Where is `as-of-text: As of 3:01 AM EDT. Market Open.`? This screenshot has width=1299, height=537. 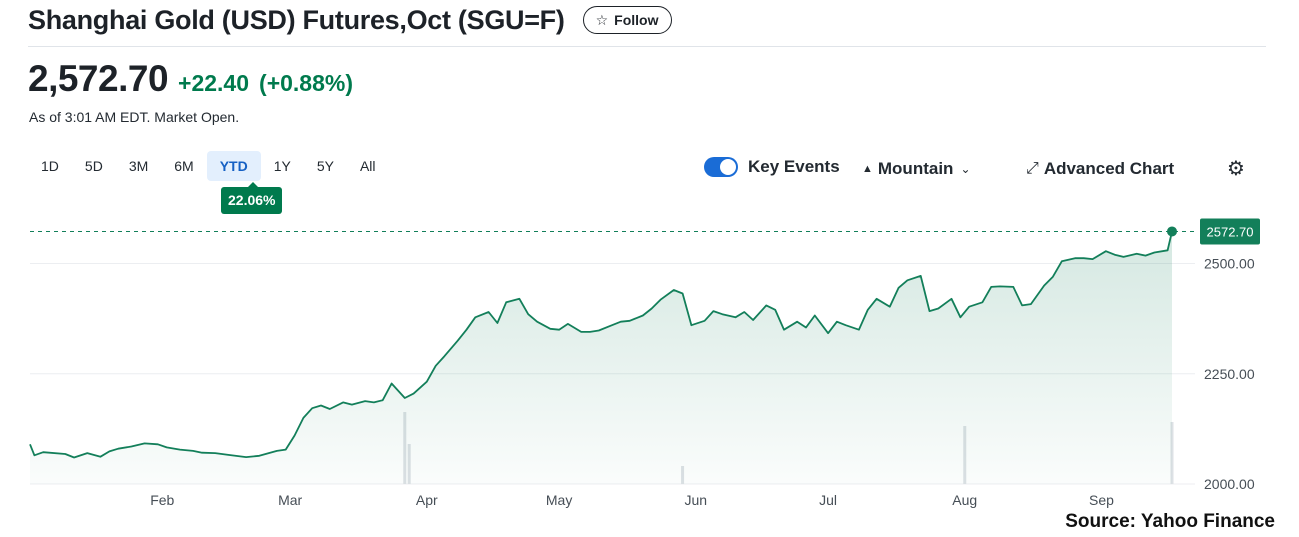
as-of-text: As of 3:01 AM EDT. Market Open. is located at coordinates (134, 117).